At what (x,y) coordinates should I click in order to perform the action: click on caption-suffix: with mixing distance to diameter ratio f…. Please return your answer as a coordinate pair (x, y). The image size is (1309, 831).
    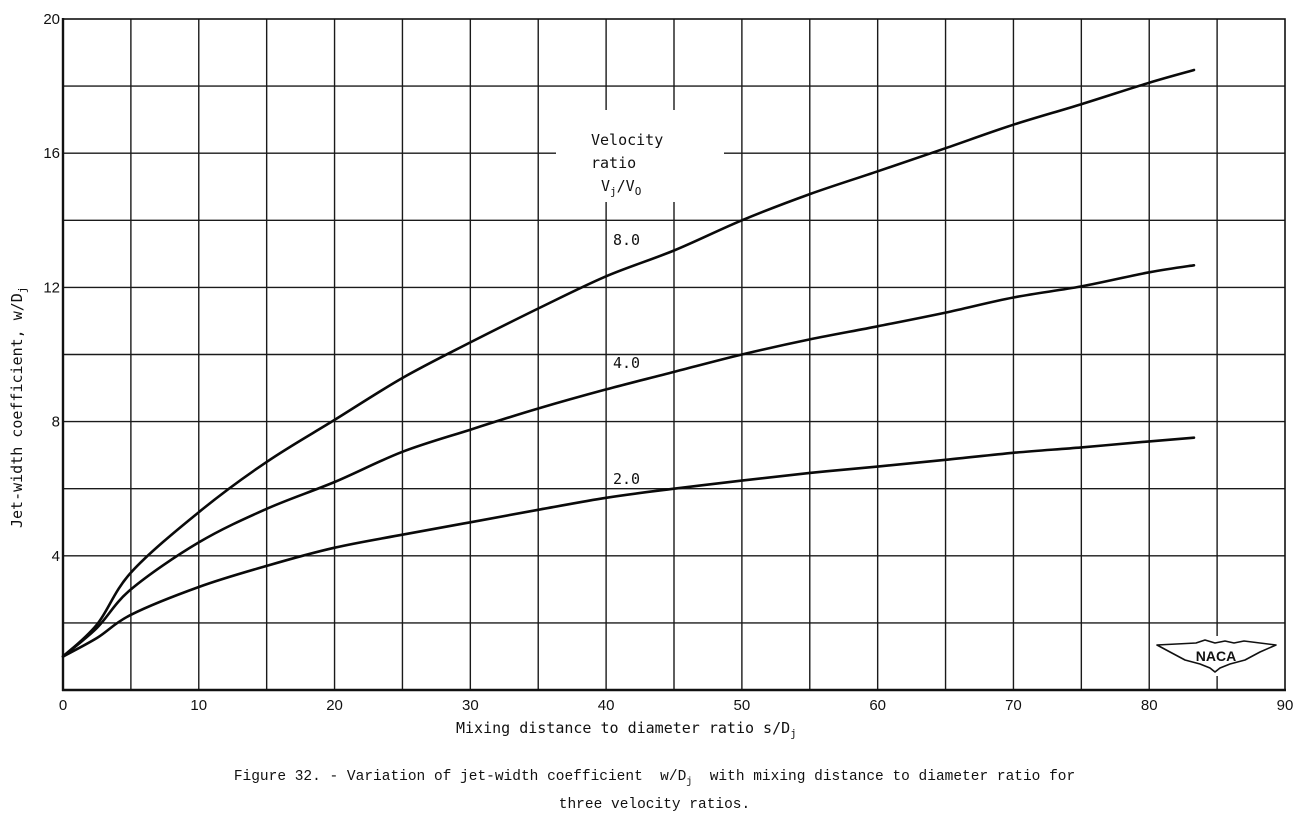
    Looking at the image, I should click on (884, 777).